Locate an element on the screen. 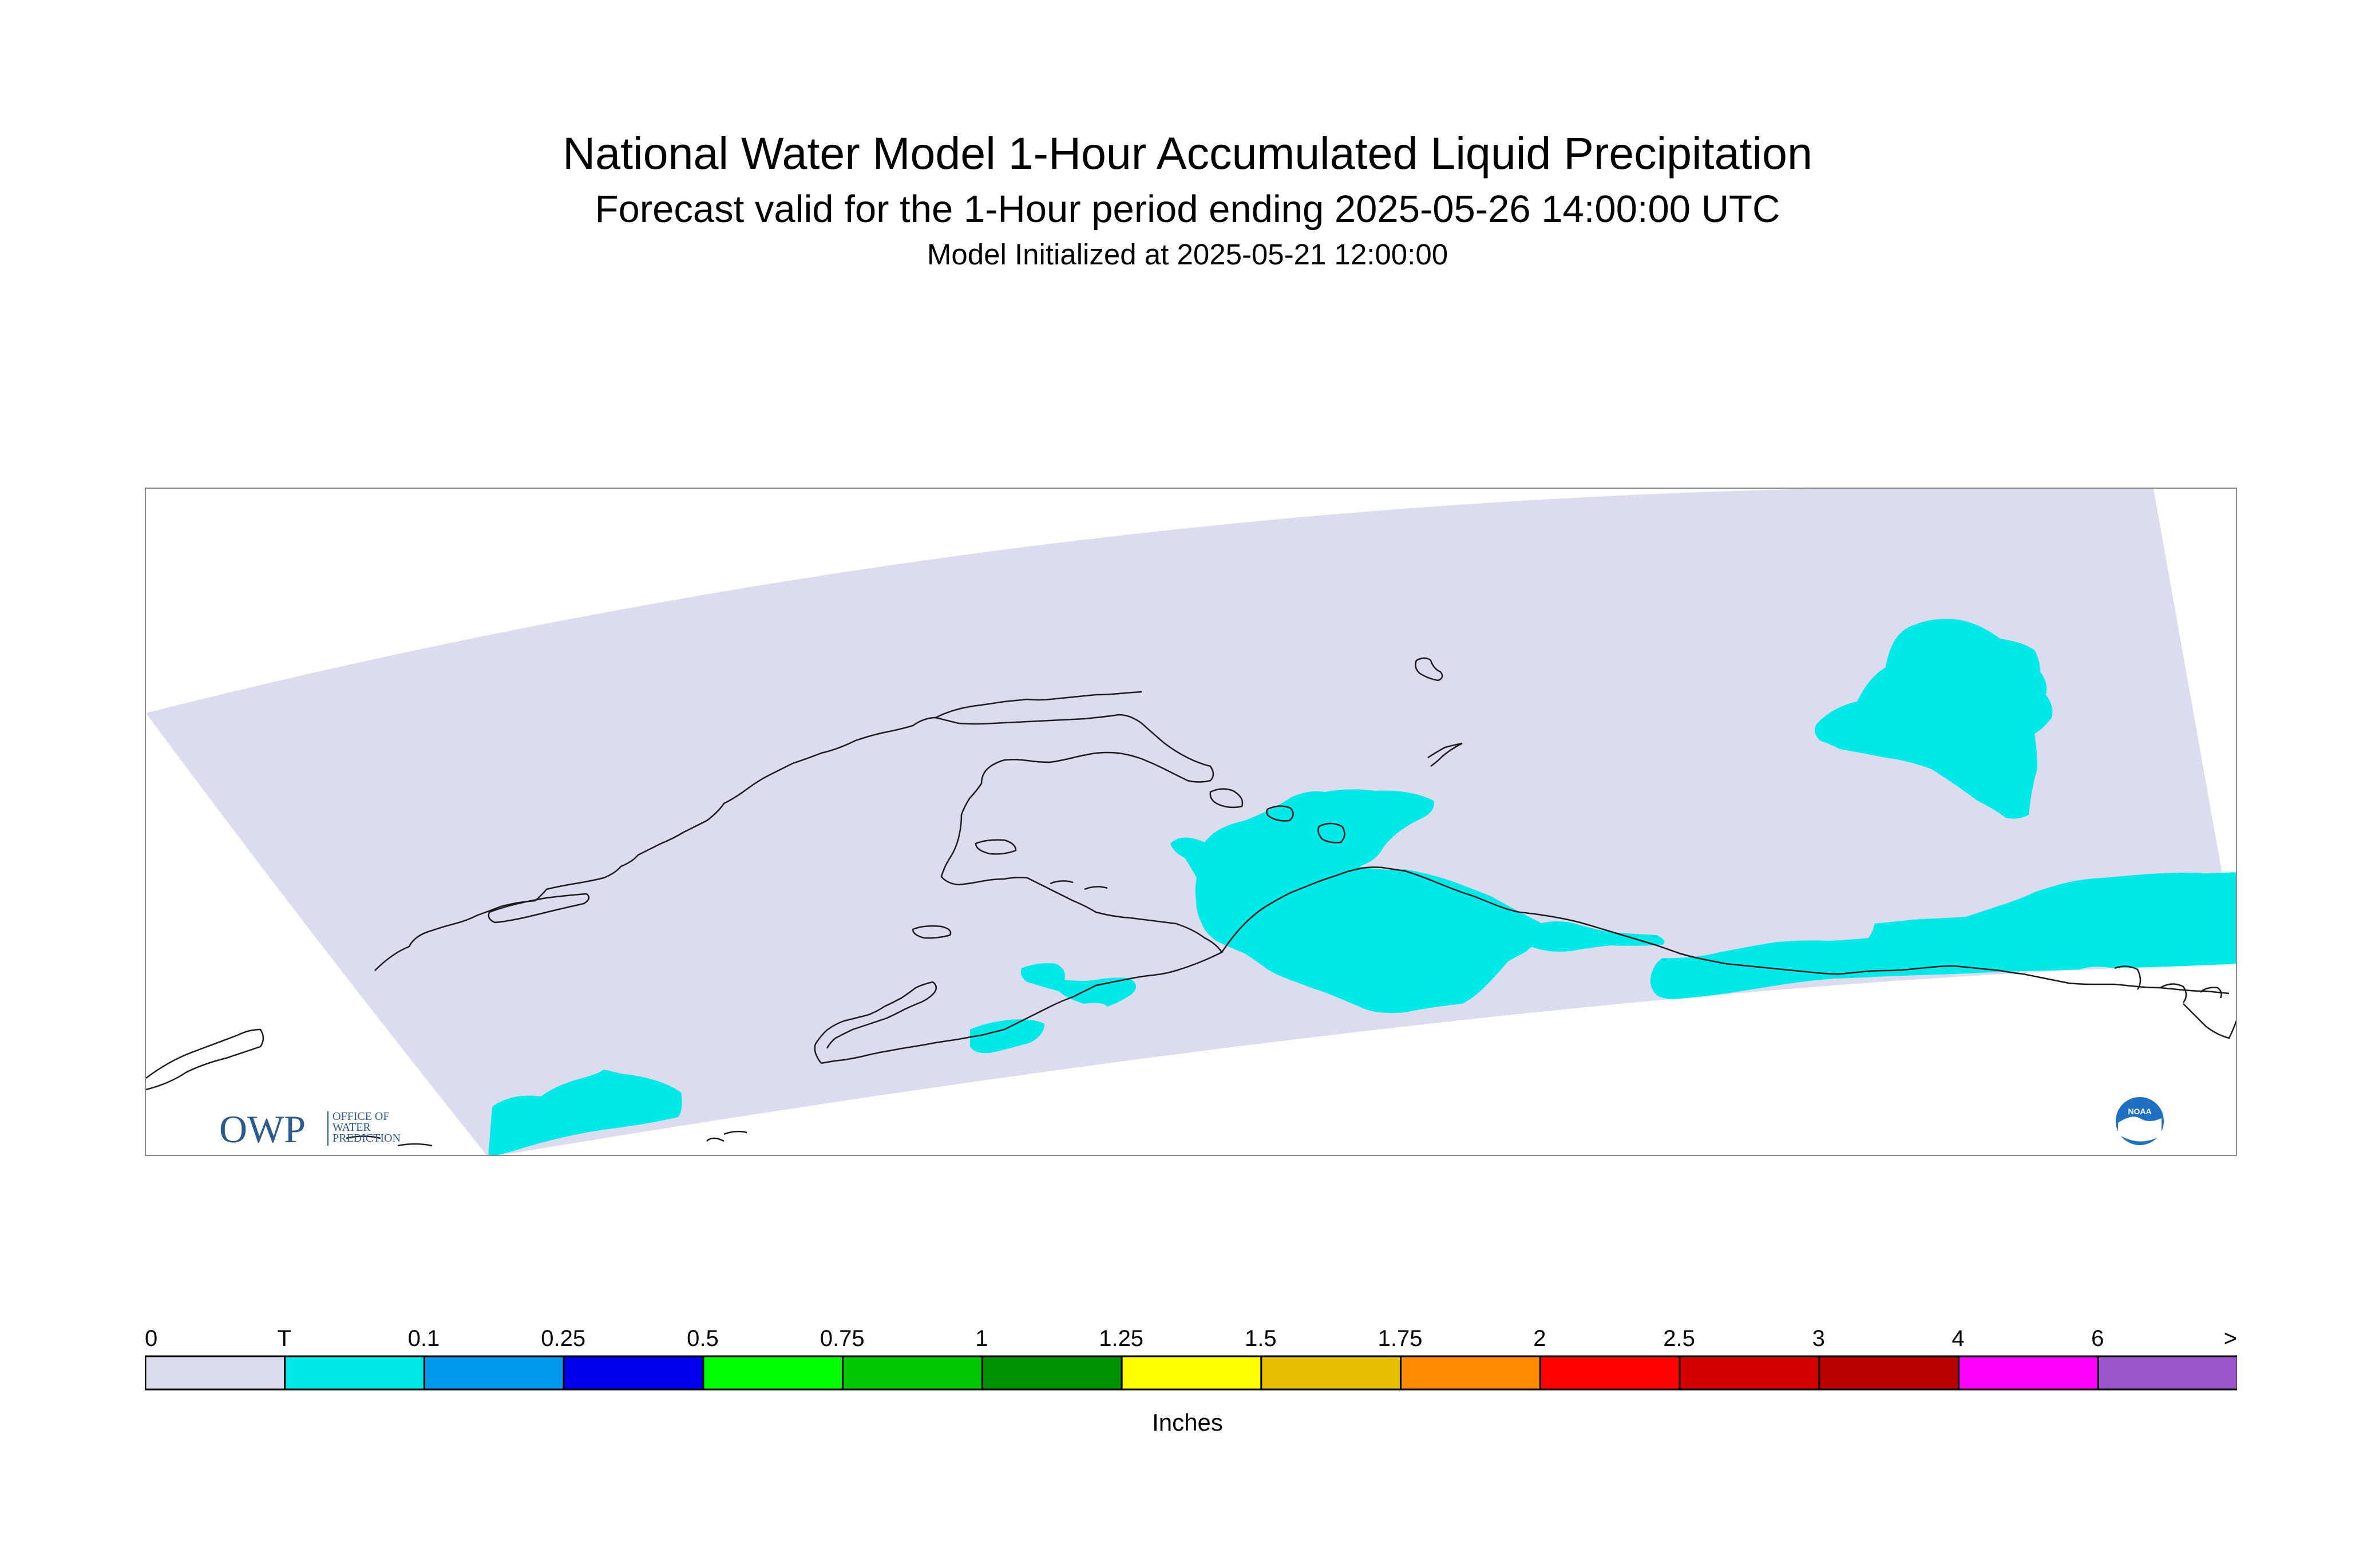  legend-unit-label: Inches is located at coordinates (1187, 1422).